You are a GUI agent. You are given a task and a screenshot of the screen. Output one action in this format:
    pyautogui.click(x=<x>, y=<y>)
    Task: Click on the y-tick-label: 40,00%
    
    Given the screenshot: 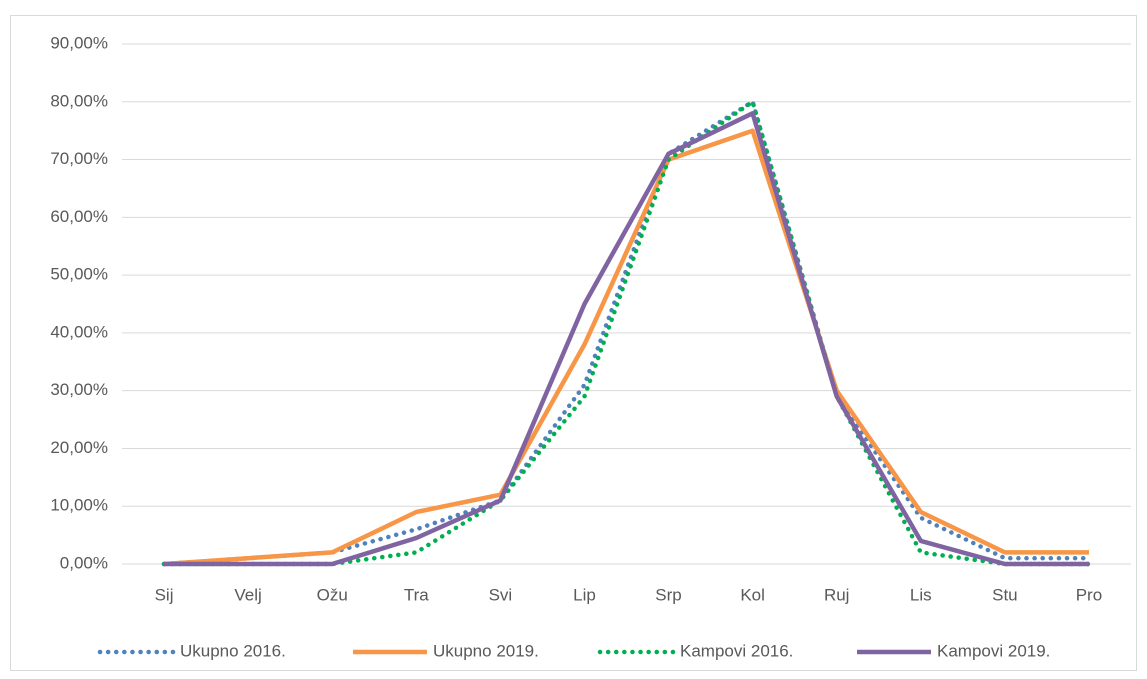 What is the action you would take?
    pyautogui.click(x=79, y=331)
    